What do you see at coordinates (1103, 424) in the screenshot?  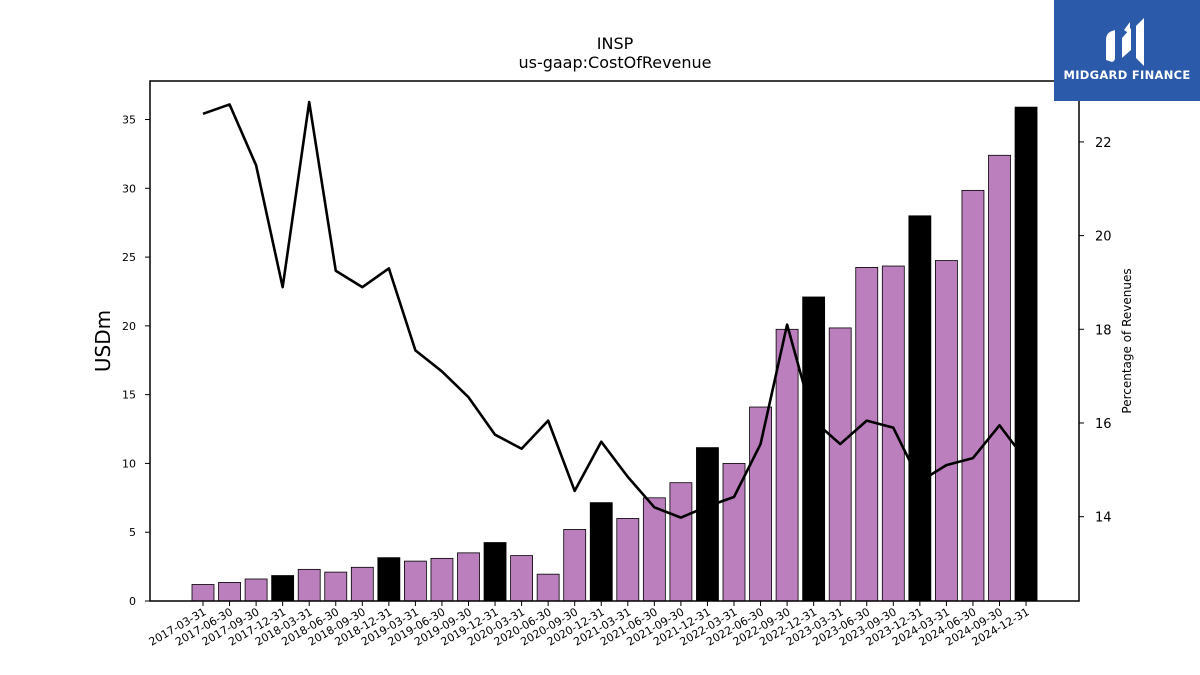 I see `y2-tick-label: 16` at bounding box center [1103, 424].